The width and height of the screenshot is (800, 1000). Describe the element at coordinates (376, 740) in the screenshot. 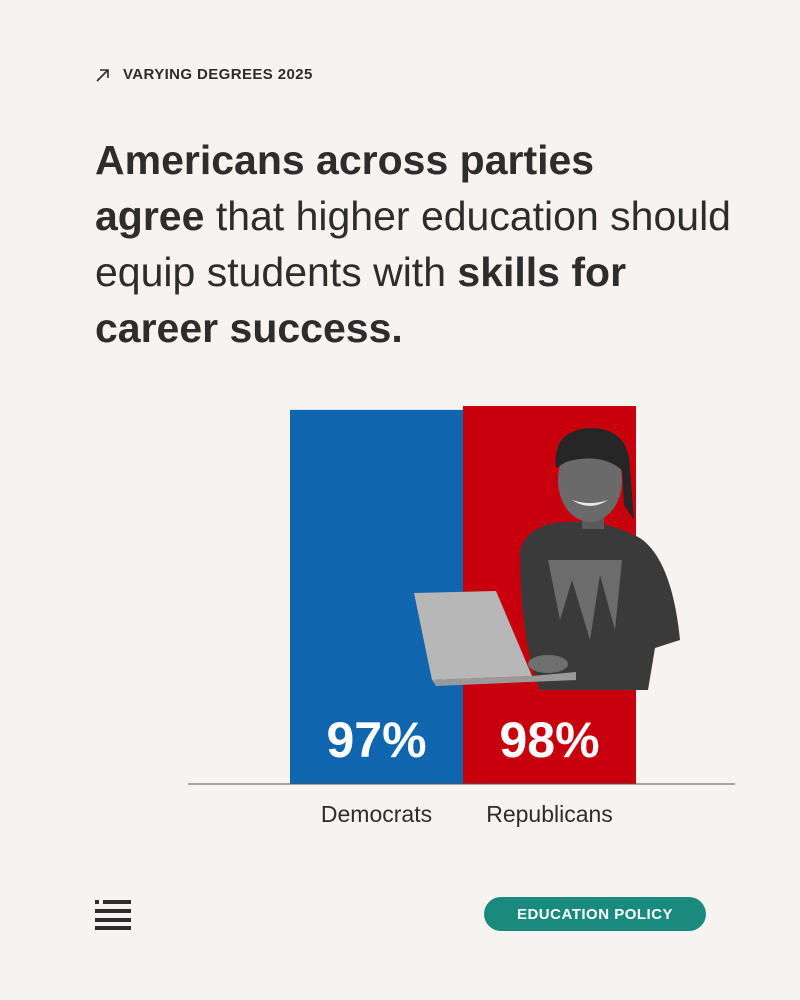

I see `data-label-democrats: 97%` at that location.